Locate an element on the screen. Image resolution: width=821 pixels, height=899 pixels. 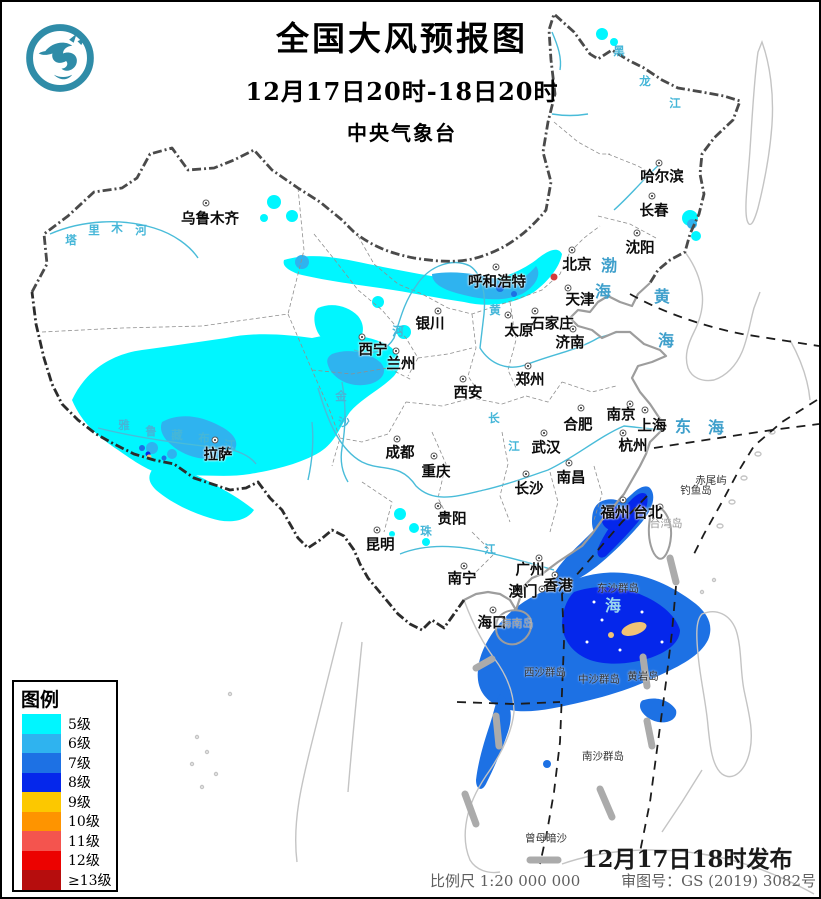
legend-row: 11级 is located at coordinates (65, 841).